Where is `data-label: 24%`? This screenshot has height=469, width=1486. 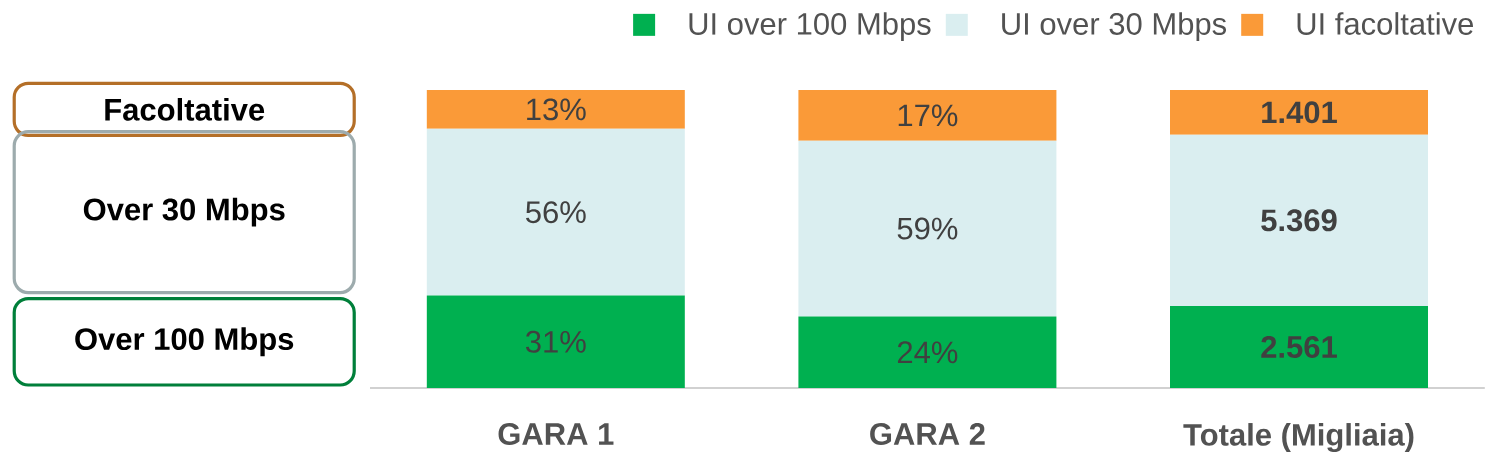 data-label: 24% is located at coordinates (927, 352).